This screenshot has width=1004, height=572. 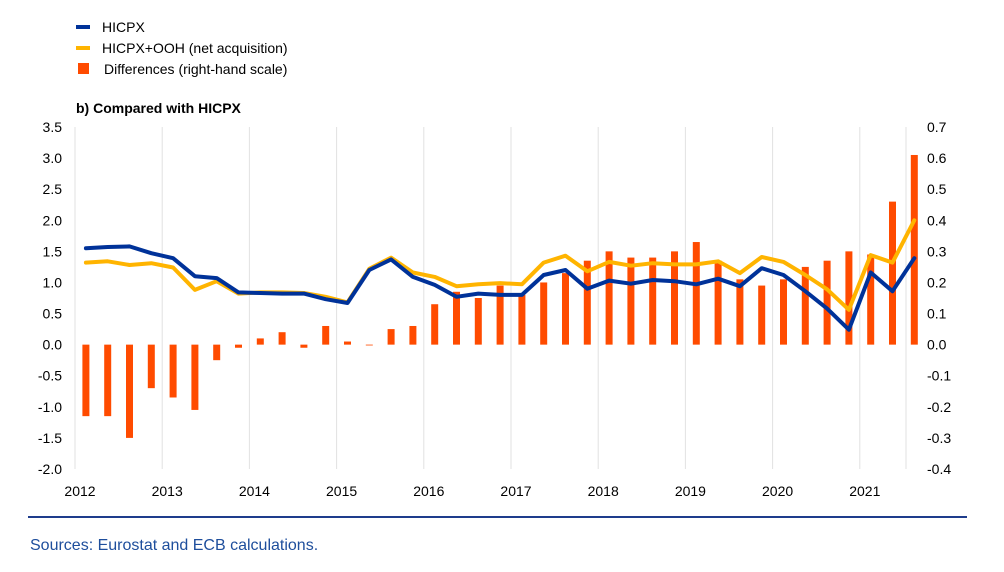 What do you see at coordinates (167, 491) in the screenshot?
I see `x-tick-label: 2013` at bounding box center [167, 491].